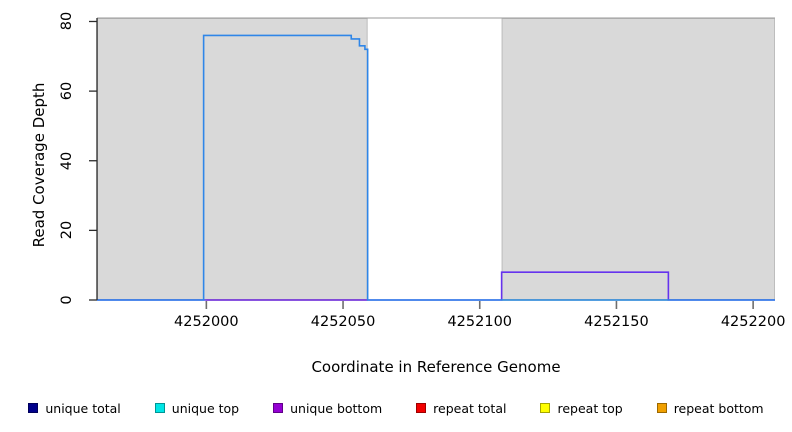  Describe the element at coordinates (67, 300) in the screenshot. I see `y-tick-label-0: 0` at that location.